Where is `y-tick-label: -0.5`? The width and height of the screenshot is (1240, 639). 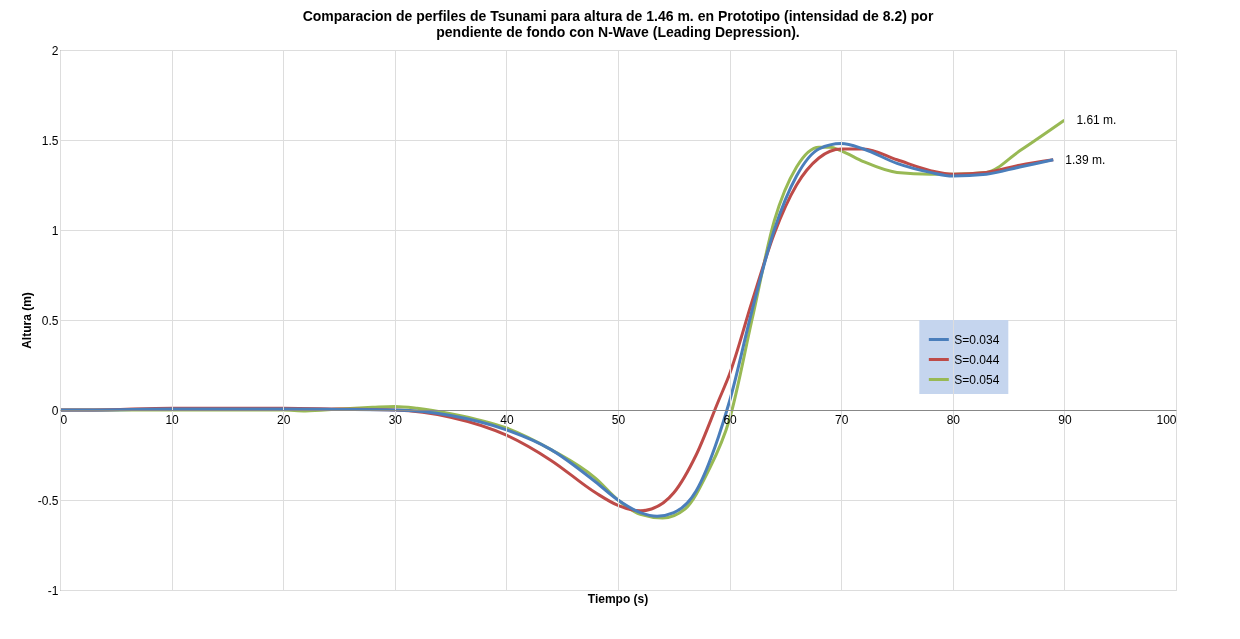 y-tick-label: -0.5 is located at coordinates (48, 500).